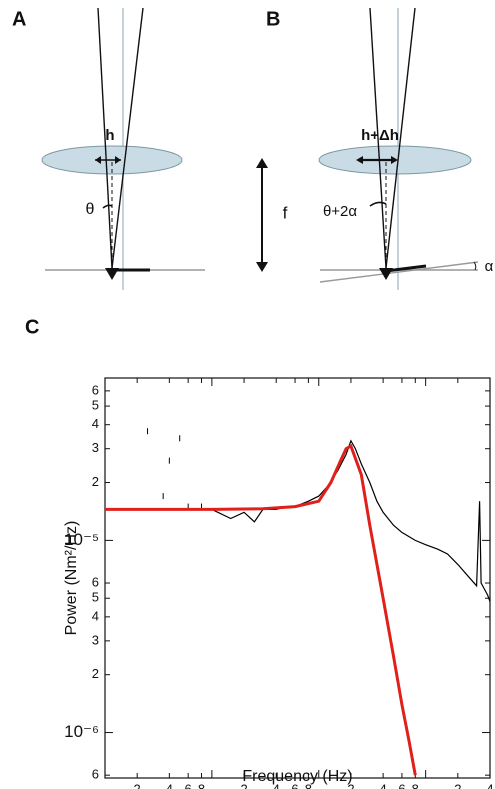 The width and height of the screenshot is (495, 789). I want to click on width-label: h+Δh, so click(380, 135).